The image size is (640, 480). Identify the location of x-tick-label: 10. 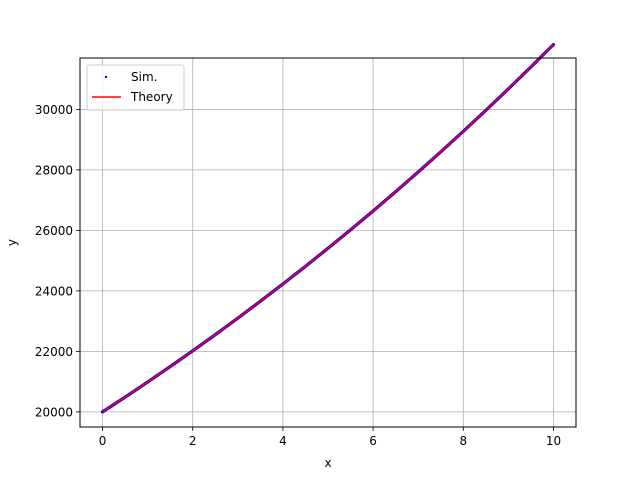
(553, 441).